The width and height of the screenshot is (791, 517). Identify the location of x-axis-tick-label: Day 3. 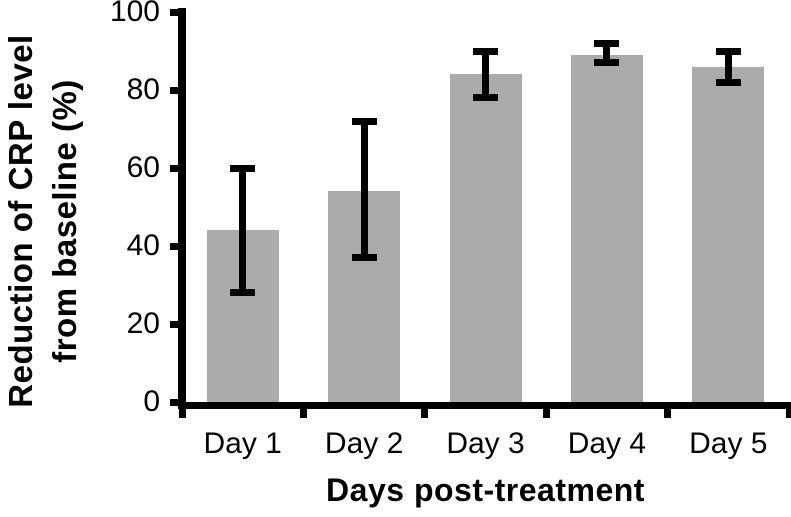
(485, 443).